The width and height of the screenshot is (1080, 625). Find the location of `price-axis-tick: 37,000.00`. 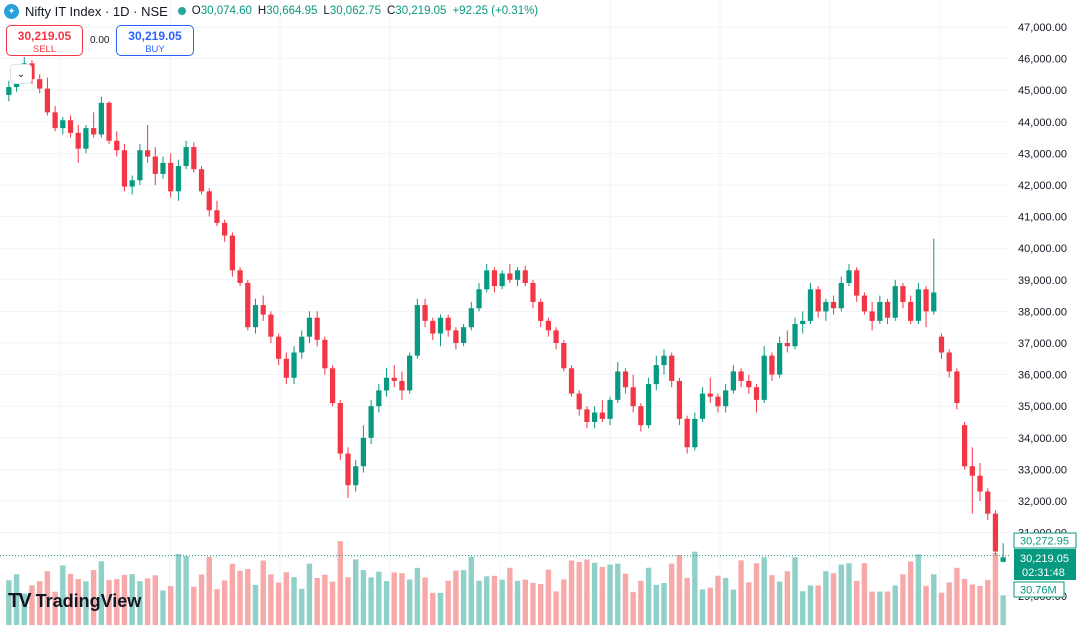

price-axis-tick: 37,000.00 is located at coordinates (1042, 344).